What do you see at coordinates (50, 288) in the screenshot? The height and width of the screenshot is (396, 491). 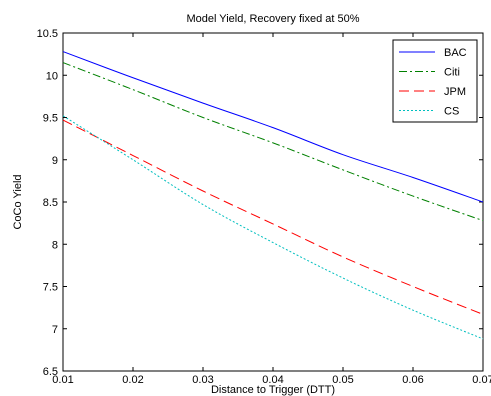 I see `y-tick-label: 7.5` at bounding box center [50, 288].